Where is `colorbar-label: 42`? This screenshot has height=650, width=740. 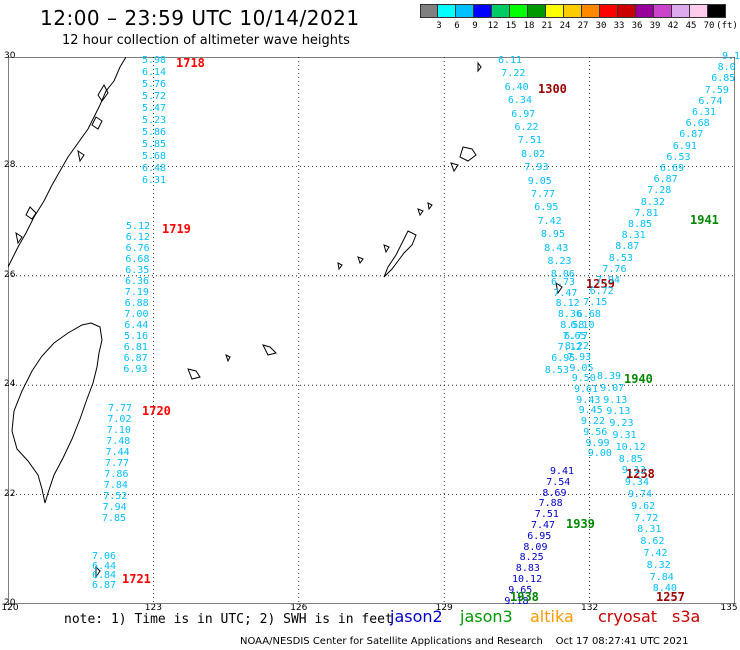
colorbar-label: 42 is located at coordinates (673, 26).